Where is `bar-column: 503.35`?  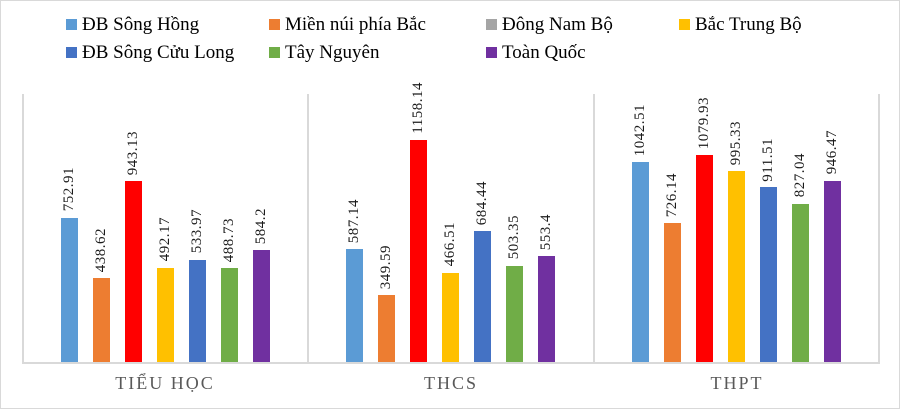
bar-column: 503.35 is located at coordinates (515, 228).